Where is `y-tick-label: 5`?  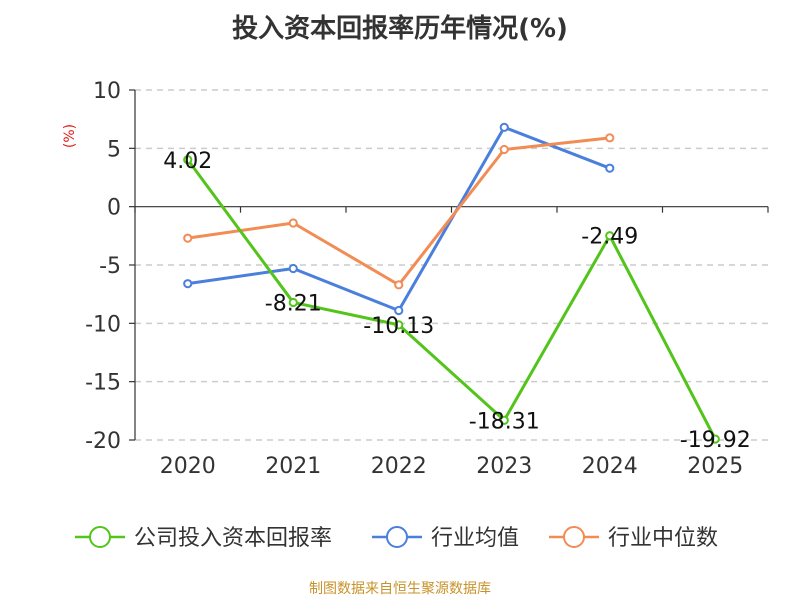
y-tick-label: 5 is located at coordinates (114, 149).